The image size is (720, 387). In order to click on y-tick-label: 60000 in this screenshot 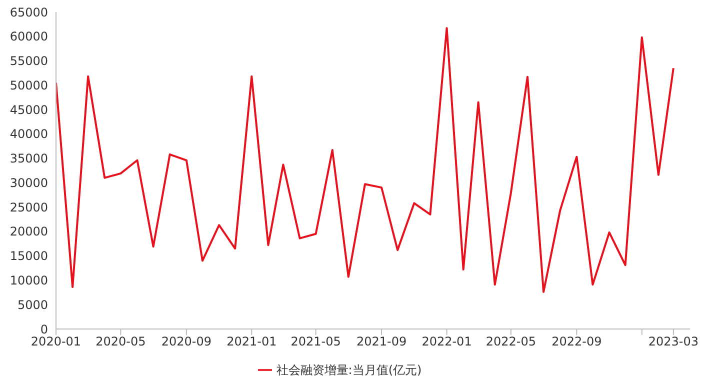, I will do `click(29, 37)`.